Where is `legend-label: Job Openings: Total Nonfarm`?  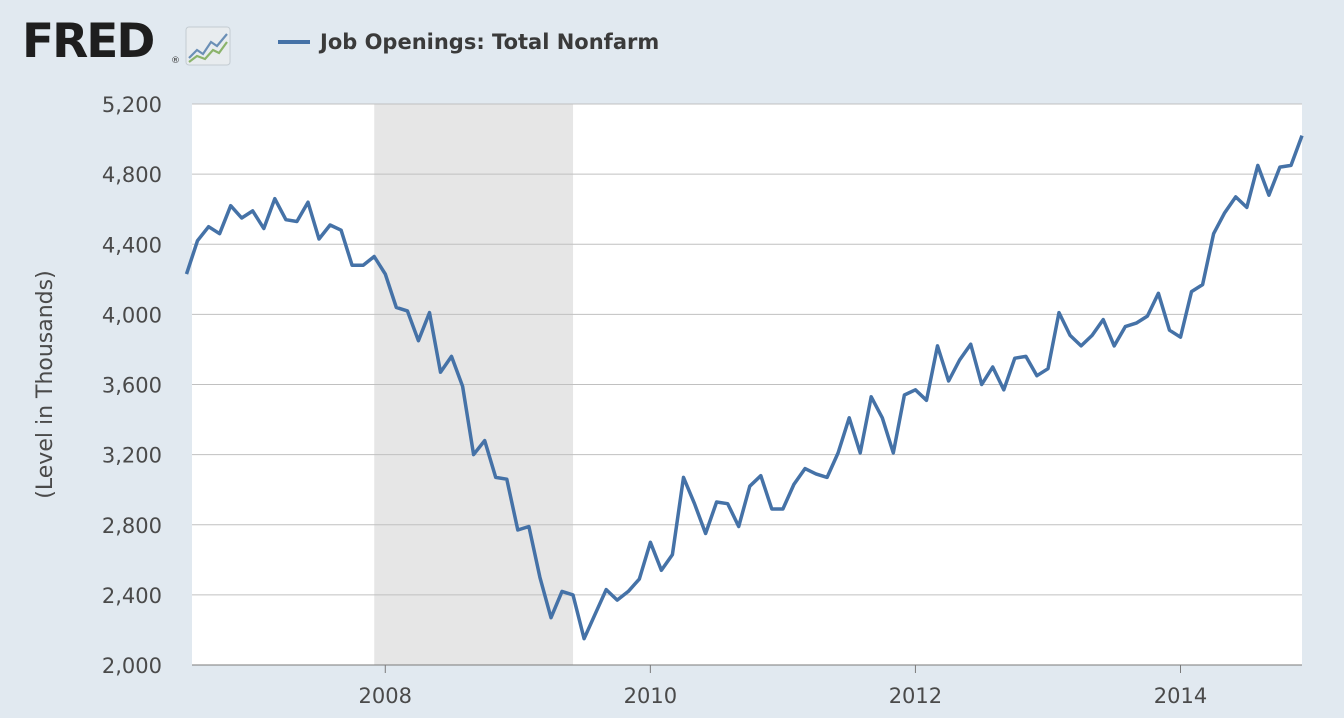 legend-label: Job Openings: Total Nonfarm is located at coordinates (490, 42).